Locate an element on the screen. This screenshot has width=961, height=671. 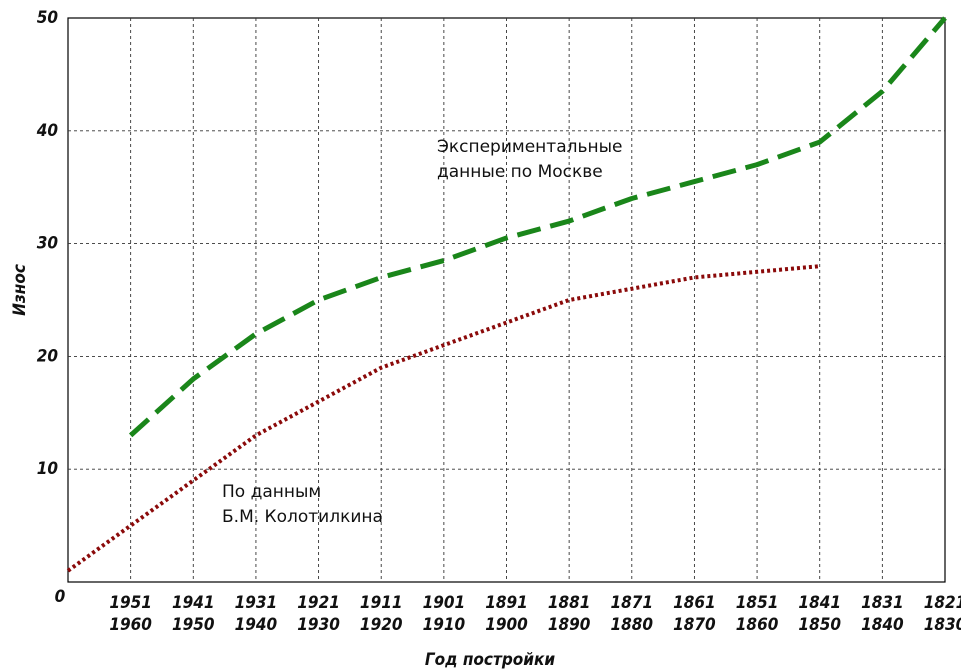
x-tick-label: 1920 is located at coordinates (381, 625).